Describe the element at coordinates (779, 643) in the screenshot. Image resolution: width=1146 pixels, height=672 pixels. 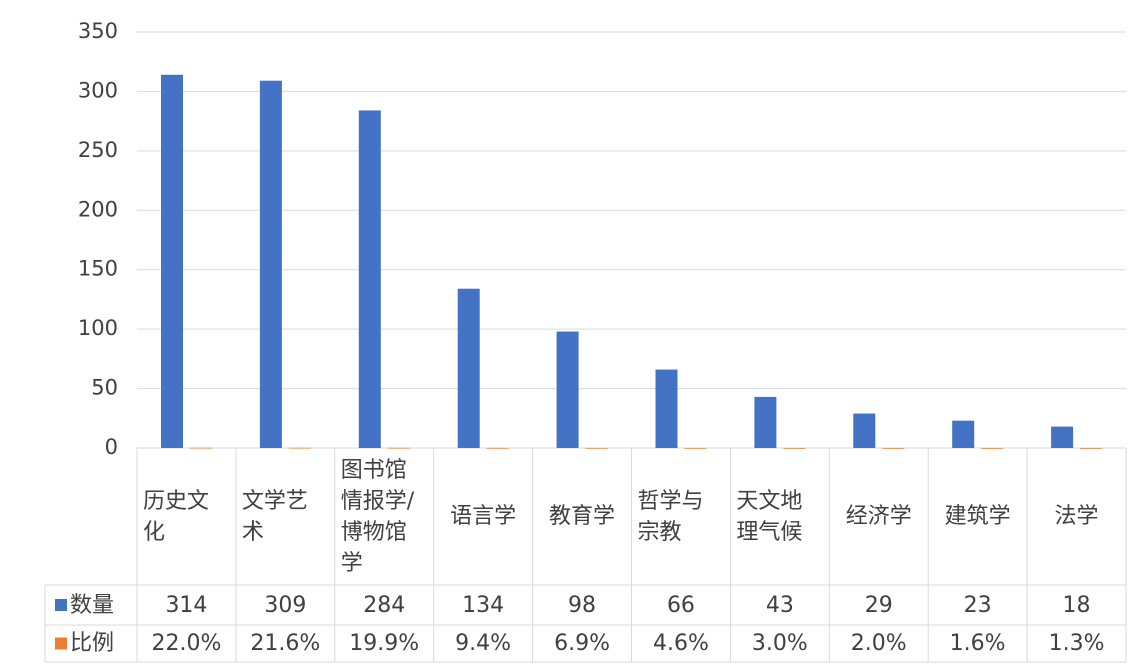
I see `data-table-value: 3.0%` at that location.